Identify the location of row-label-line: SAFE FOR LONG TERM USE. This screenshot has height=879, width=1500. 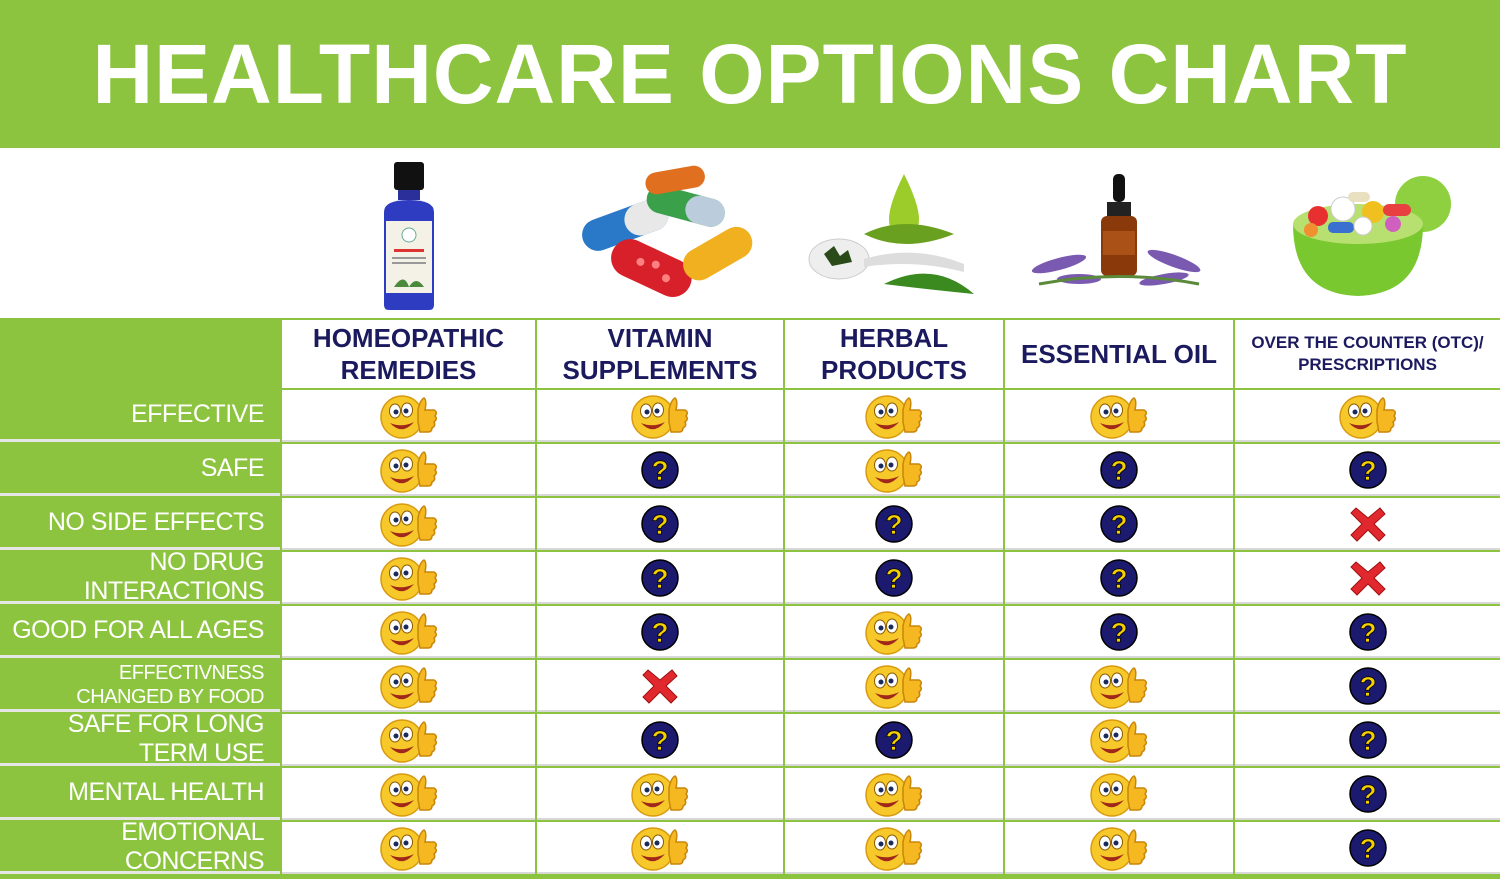
(166, 738).